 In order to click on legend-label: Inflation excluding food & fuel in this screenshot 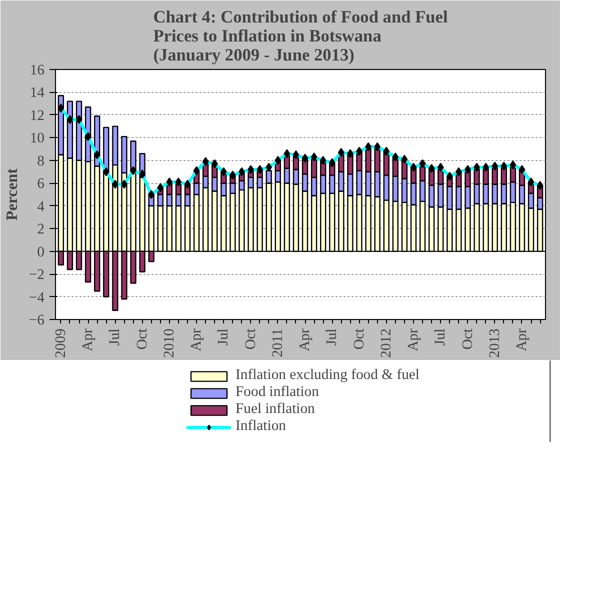, I will do `click(328, 375)`.